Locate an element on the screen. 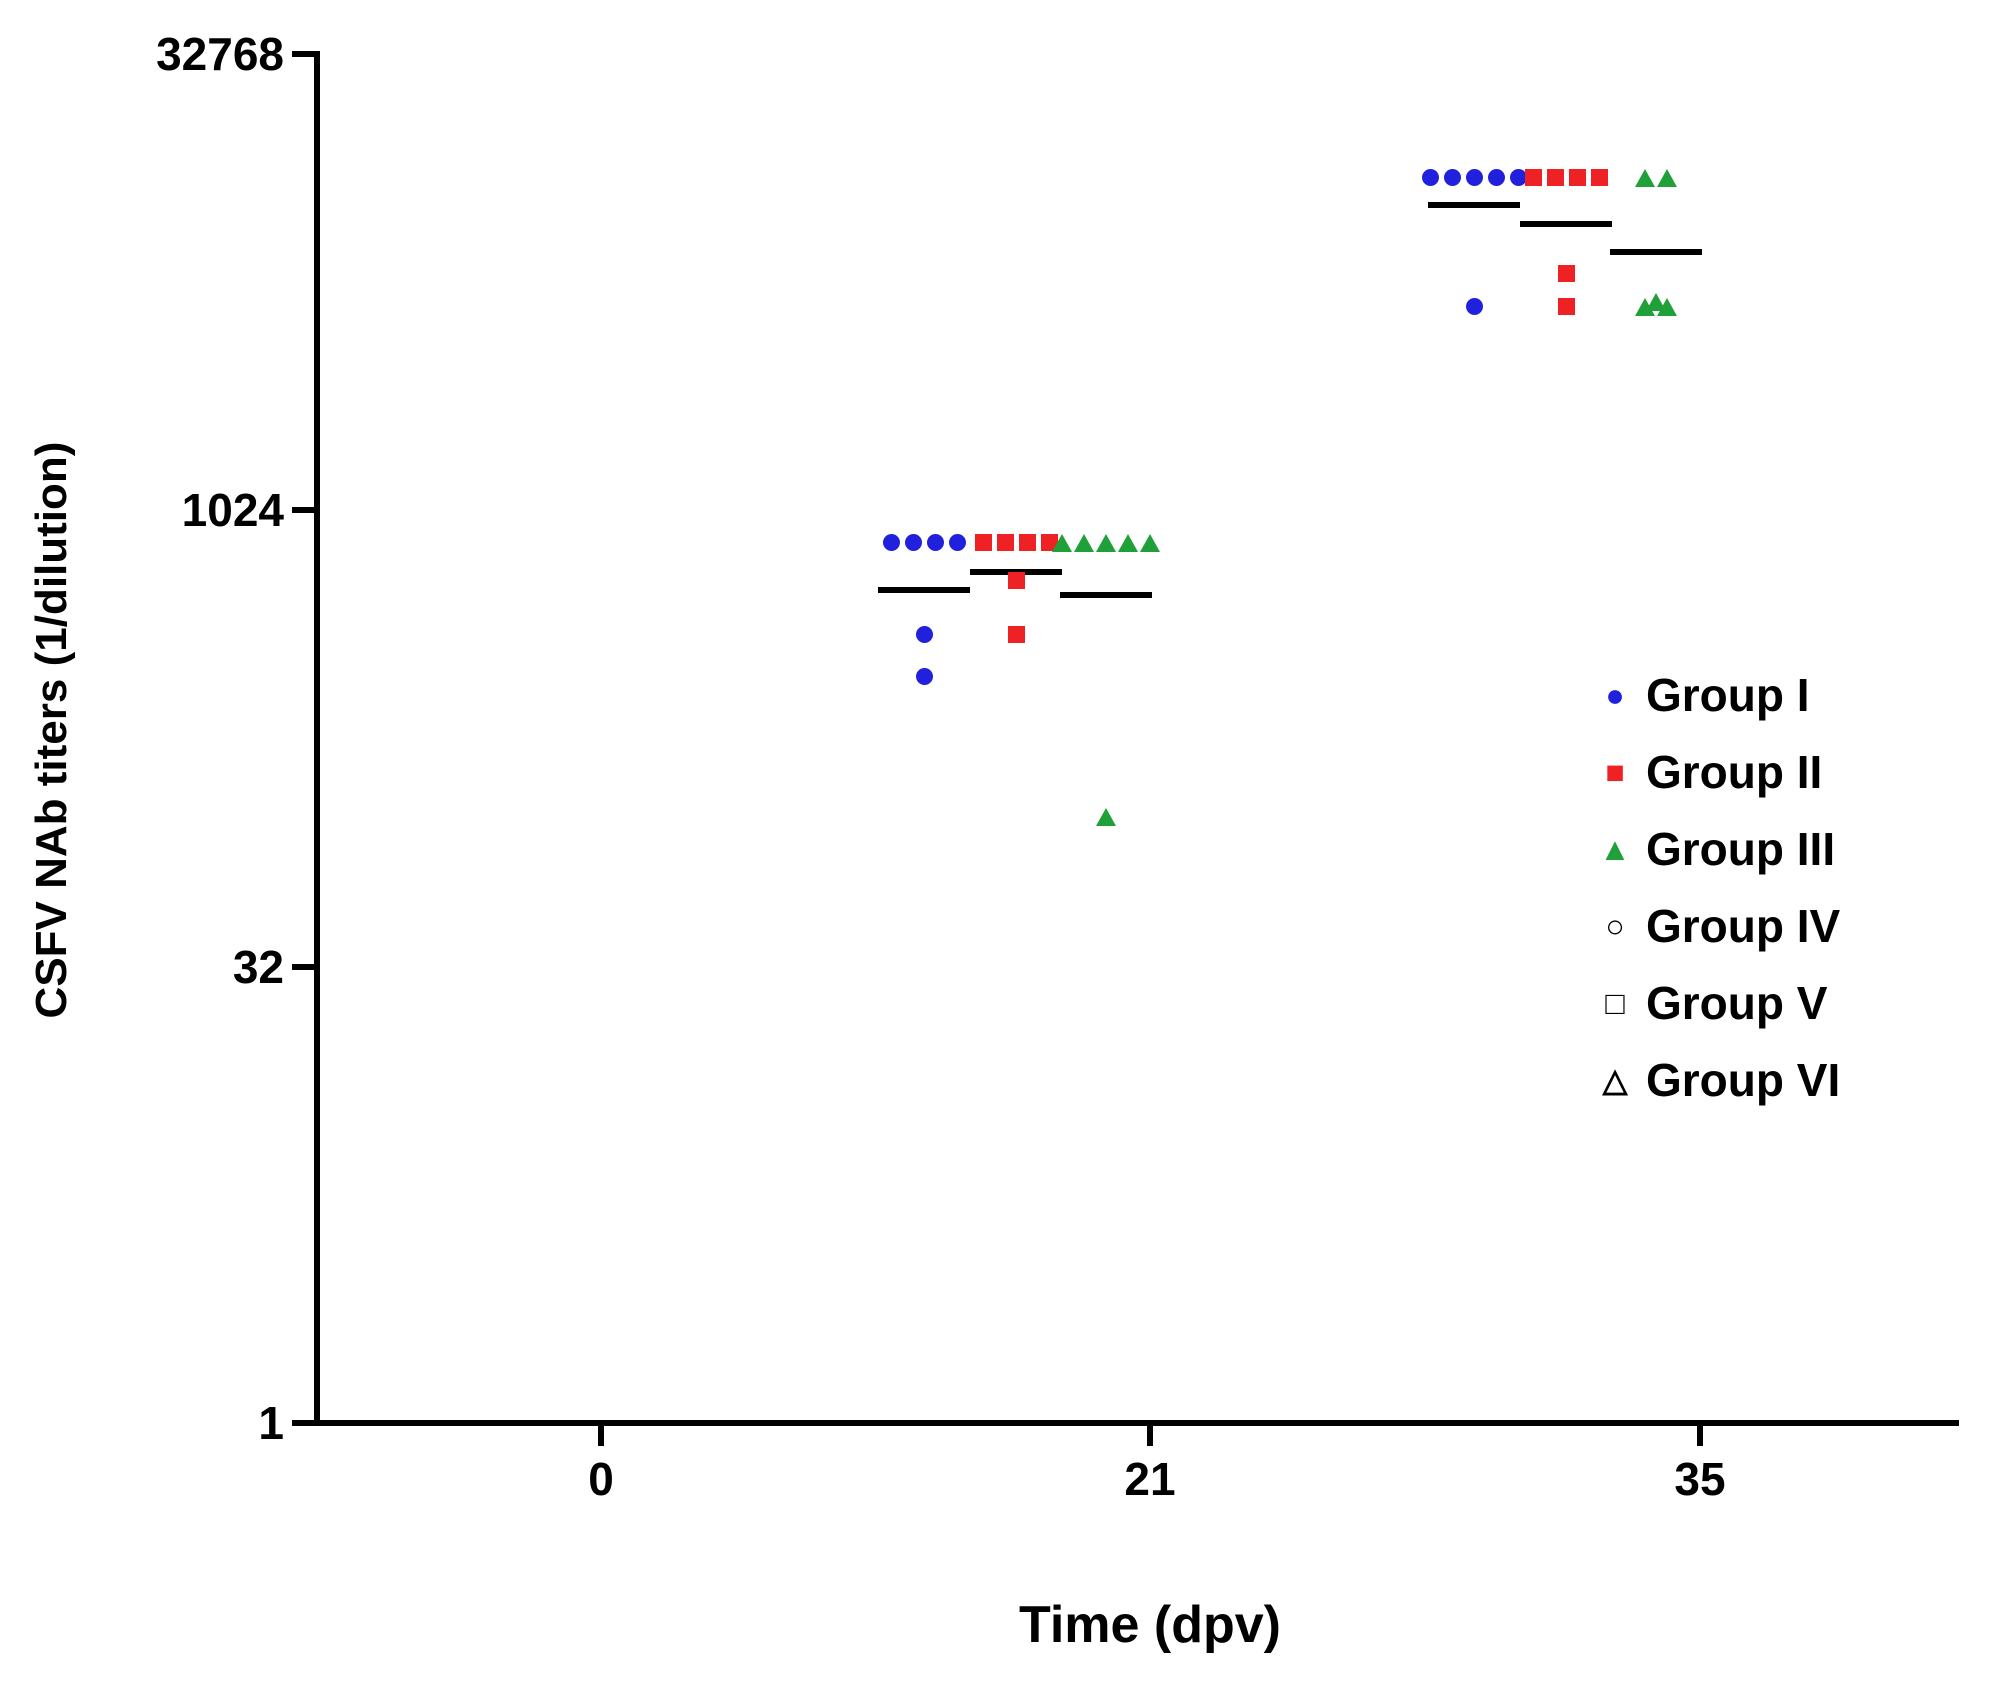 The image size is (2004, 1687). y-tick-label: 1024 is located at coordinates (232, 510).